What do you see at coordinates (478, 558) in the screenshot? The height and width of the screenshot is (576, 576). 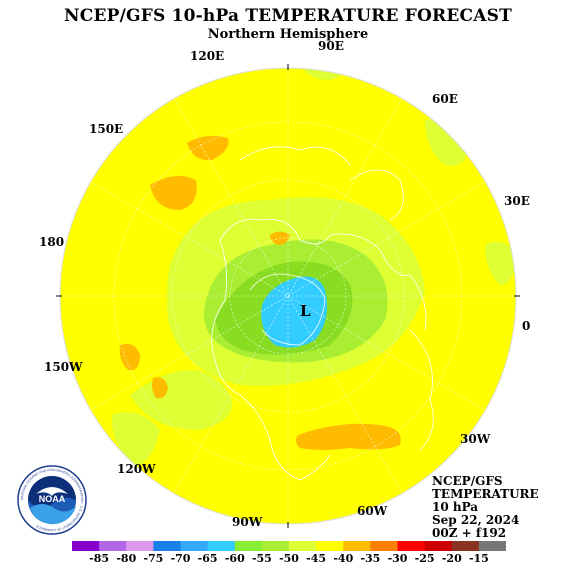 I see `colorbar-label: -15` at bounding box center [478, 558].